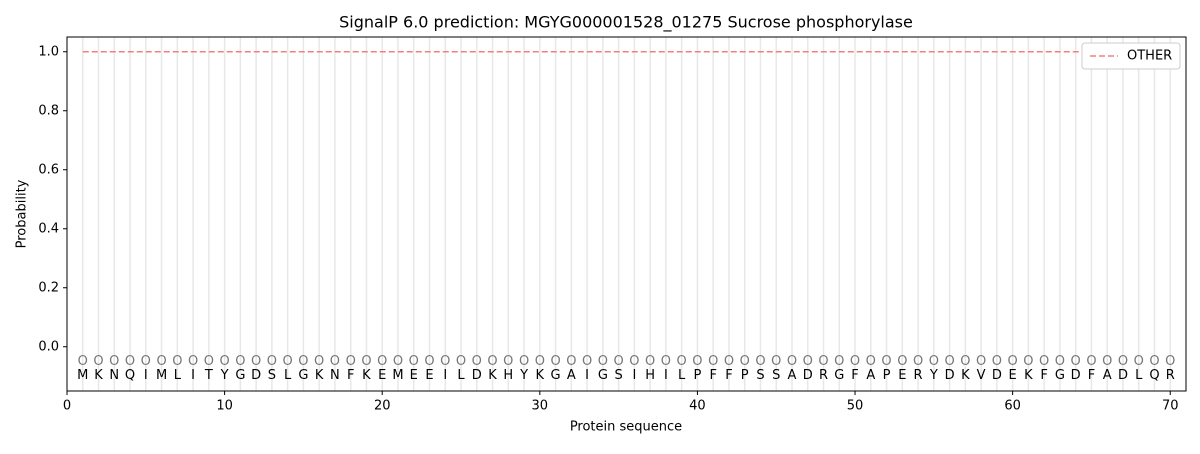  Describe the element at coordinates (224, 406) in the screenshot. I see `x-tick-label: 10` at that location.